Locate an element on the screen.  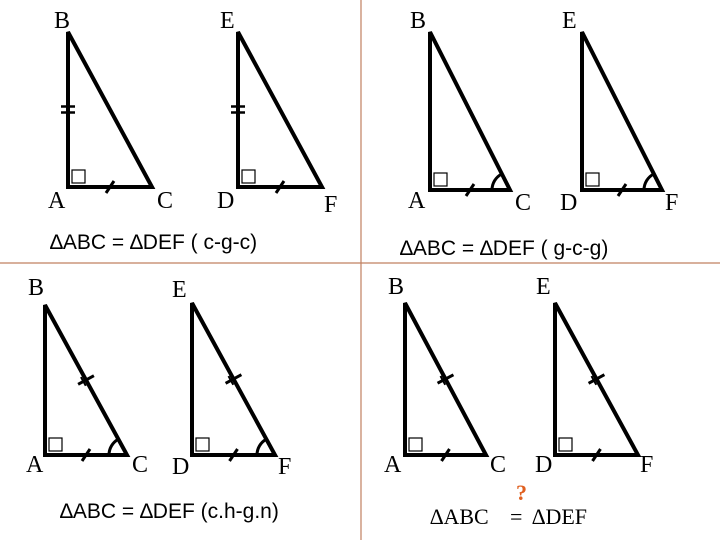
question-mark: ? is located at coordinates (521, 492).